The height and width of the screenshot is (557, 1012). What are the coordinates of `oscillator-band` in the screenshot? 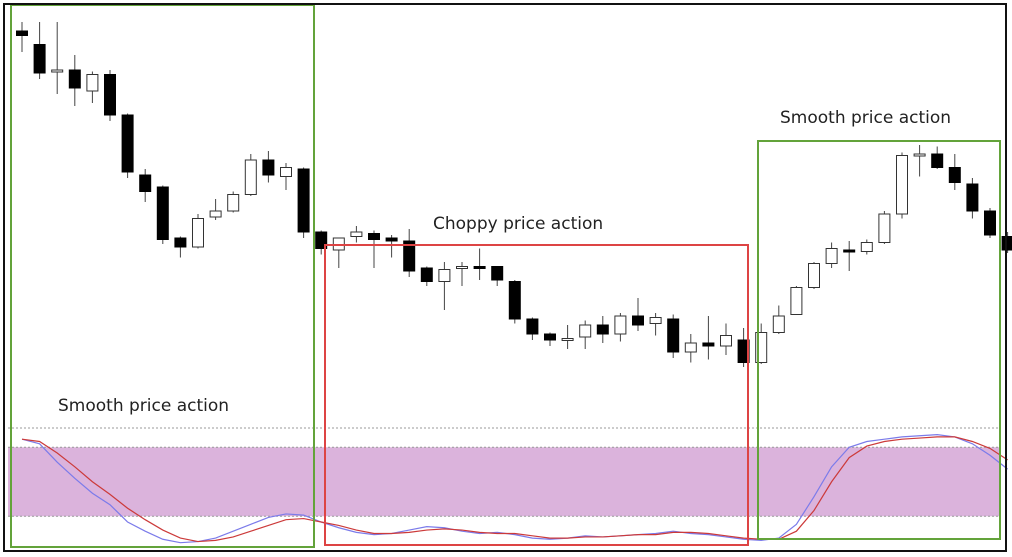 It's located at (504, 482).